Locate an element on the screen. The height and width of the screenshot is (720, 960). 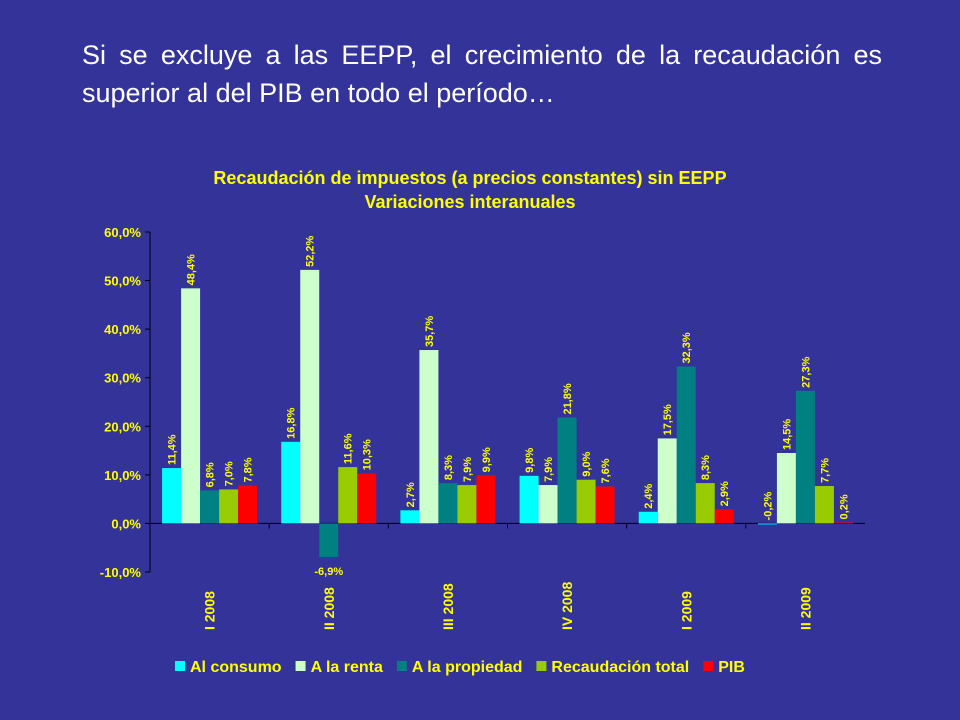
data-label: -6,9% is located at coordinates (328, 572).